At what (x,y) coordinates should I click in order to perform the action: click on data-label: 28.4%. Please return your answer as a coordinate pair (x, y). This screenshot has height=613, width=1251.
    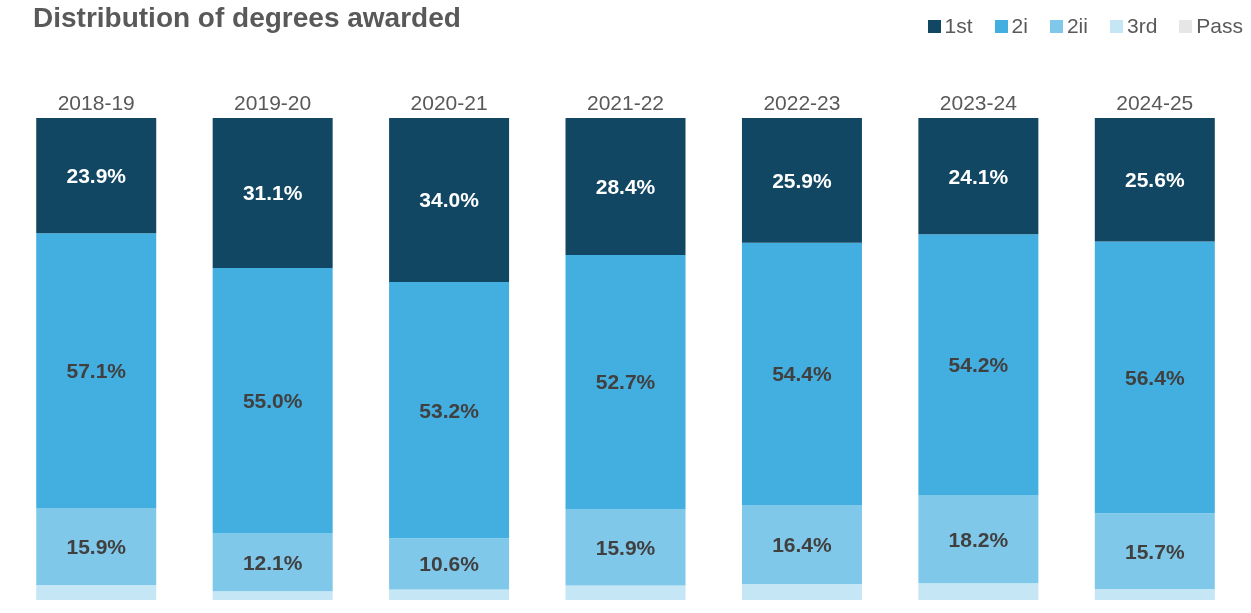
    Looking at the image, I should click on (625, 186).